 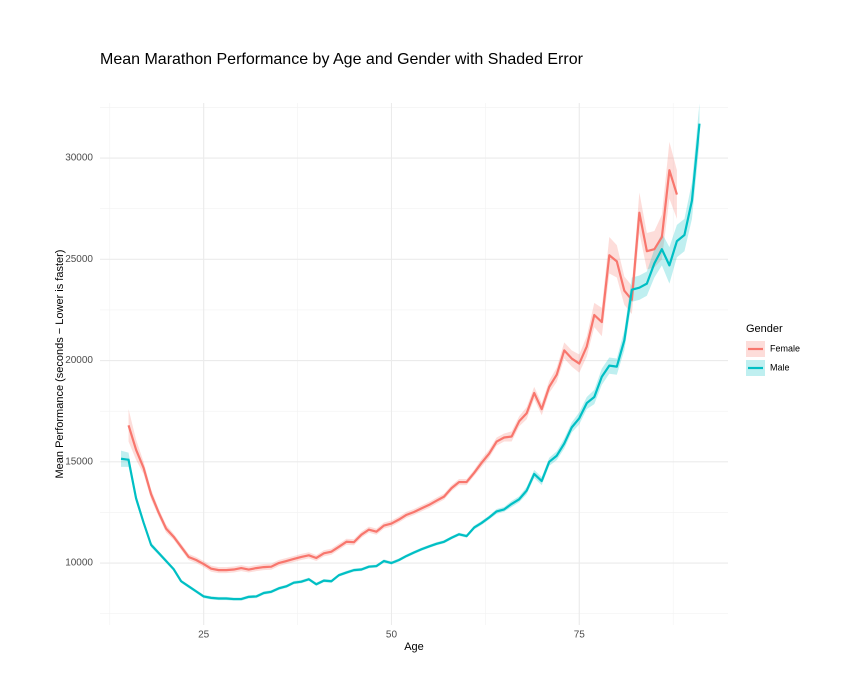 I want to click on y-tick-label: 10000, so click(x=79, y=563).